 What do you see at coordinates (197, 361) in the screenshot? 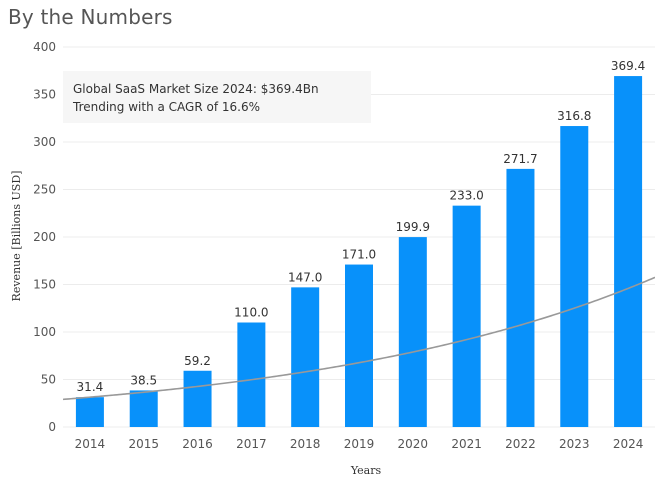
I see `data-label-2016: 59.2` at bounding box center [197, 361].